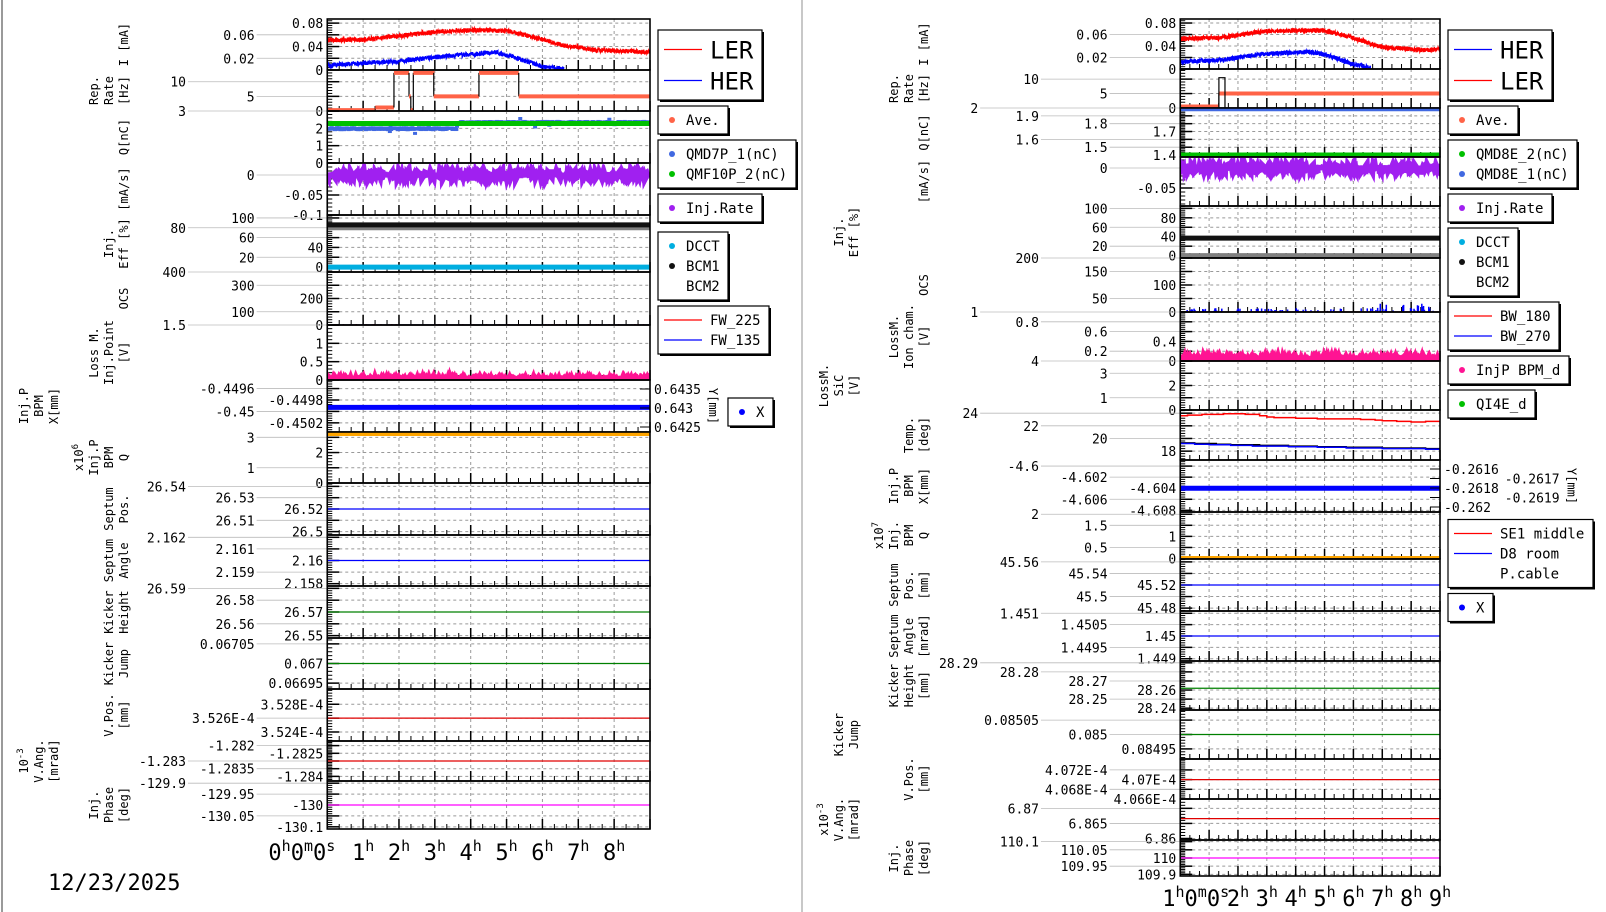 The width and height of the screenshot is (1606, 912). What do you see at coordinates (854, 386) in the screenshot?
I see `y-axis-label: [V]` at bounding box center [854, 386].